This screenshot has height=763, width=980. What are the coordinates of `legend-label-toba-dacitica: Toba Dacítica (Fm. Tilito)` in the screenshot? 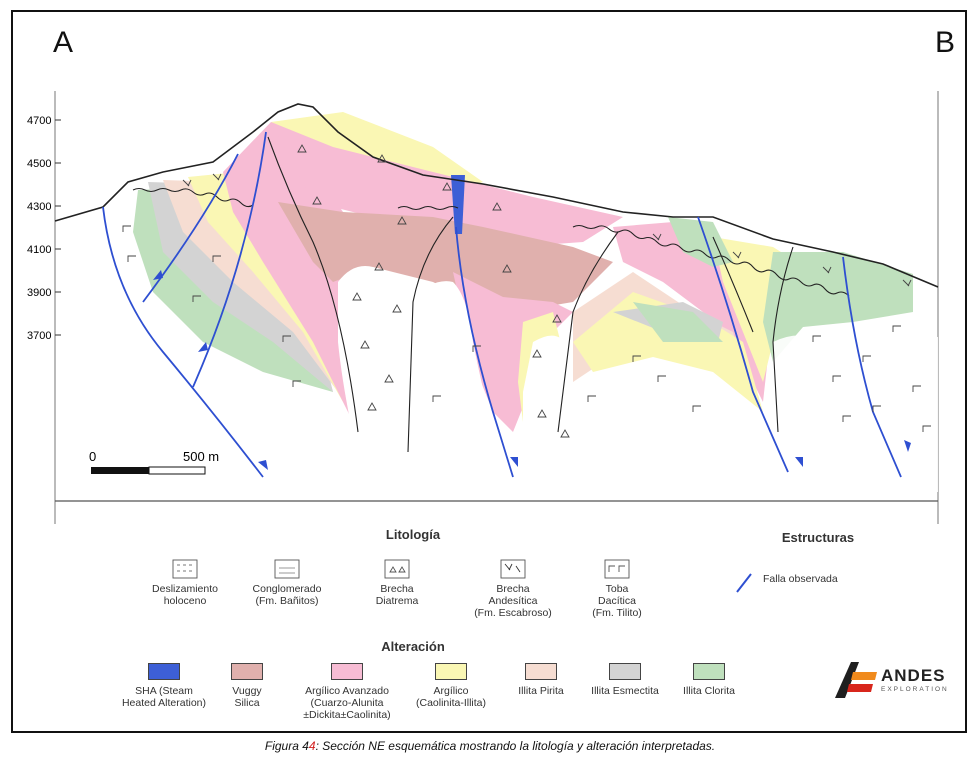 It's located at (617, 601).